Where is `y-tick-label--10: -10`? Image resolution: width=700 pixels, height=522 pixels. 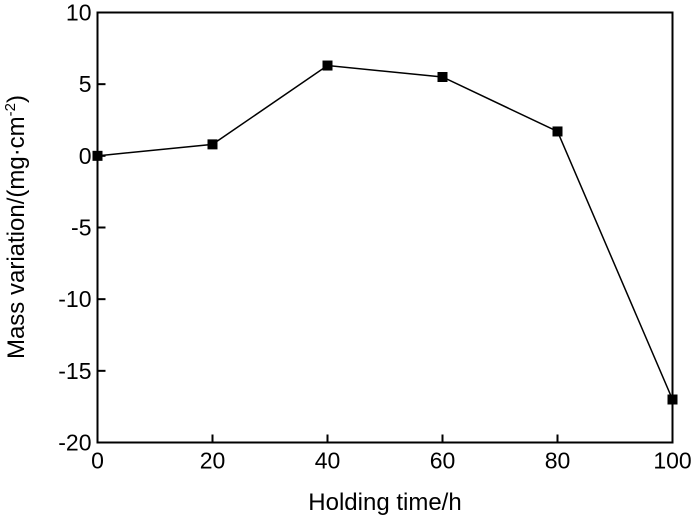
y-tick-label--10: -10 is located at coordinates (74, 299).